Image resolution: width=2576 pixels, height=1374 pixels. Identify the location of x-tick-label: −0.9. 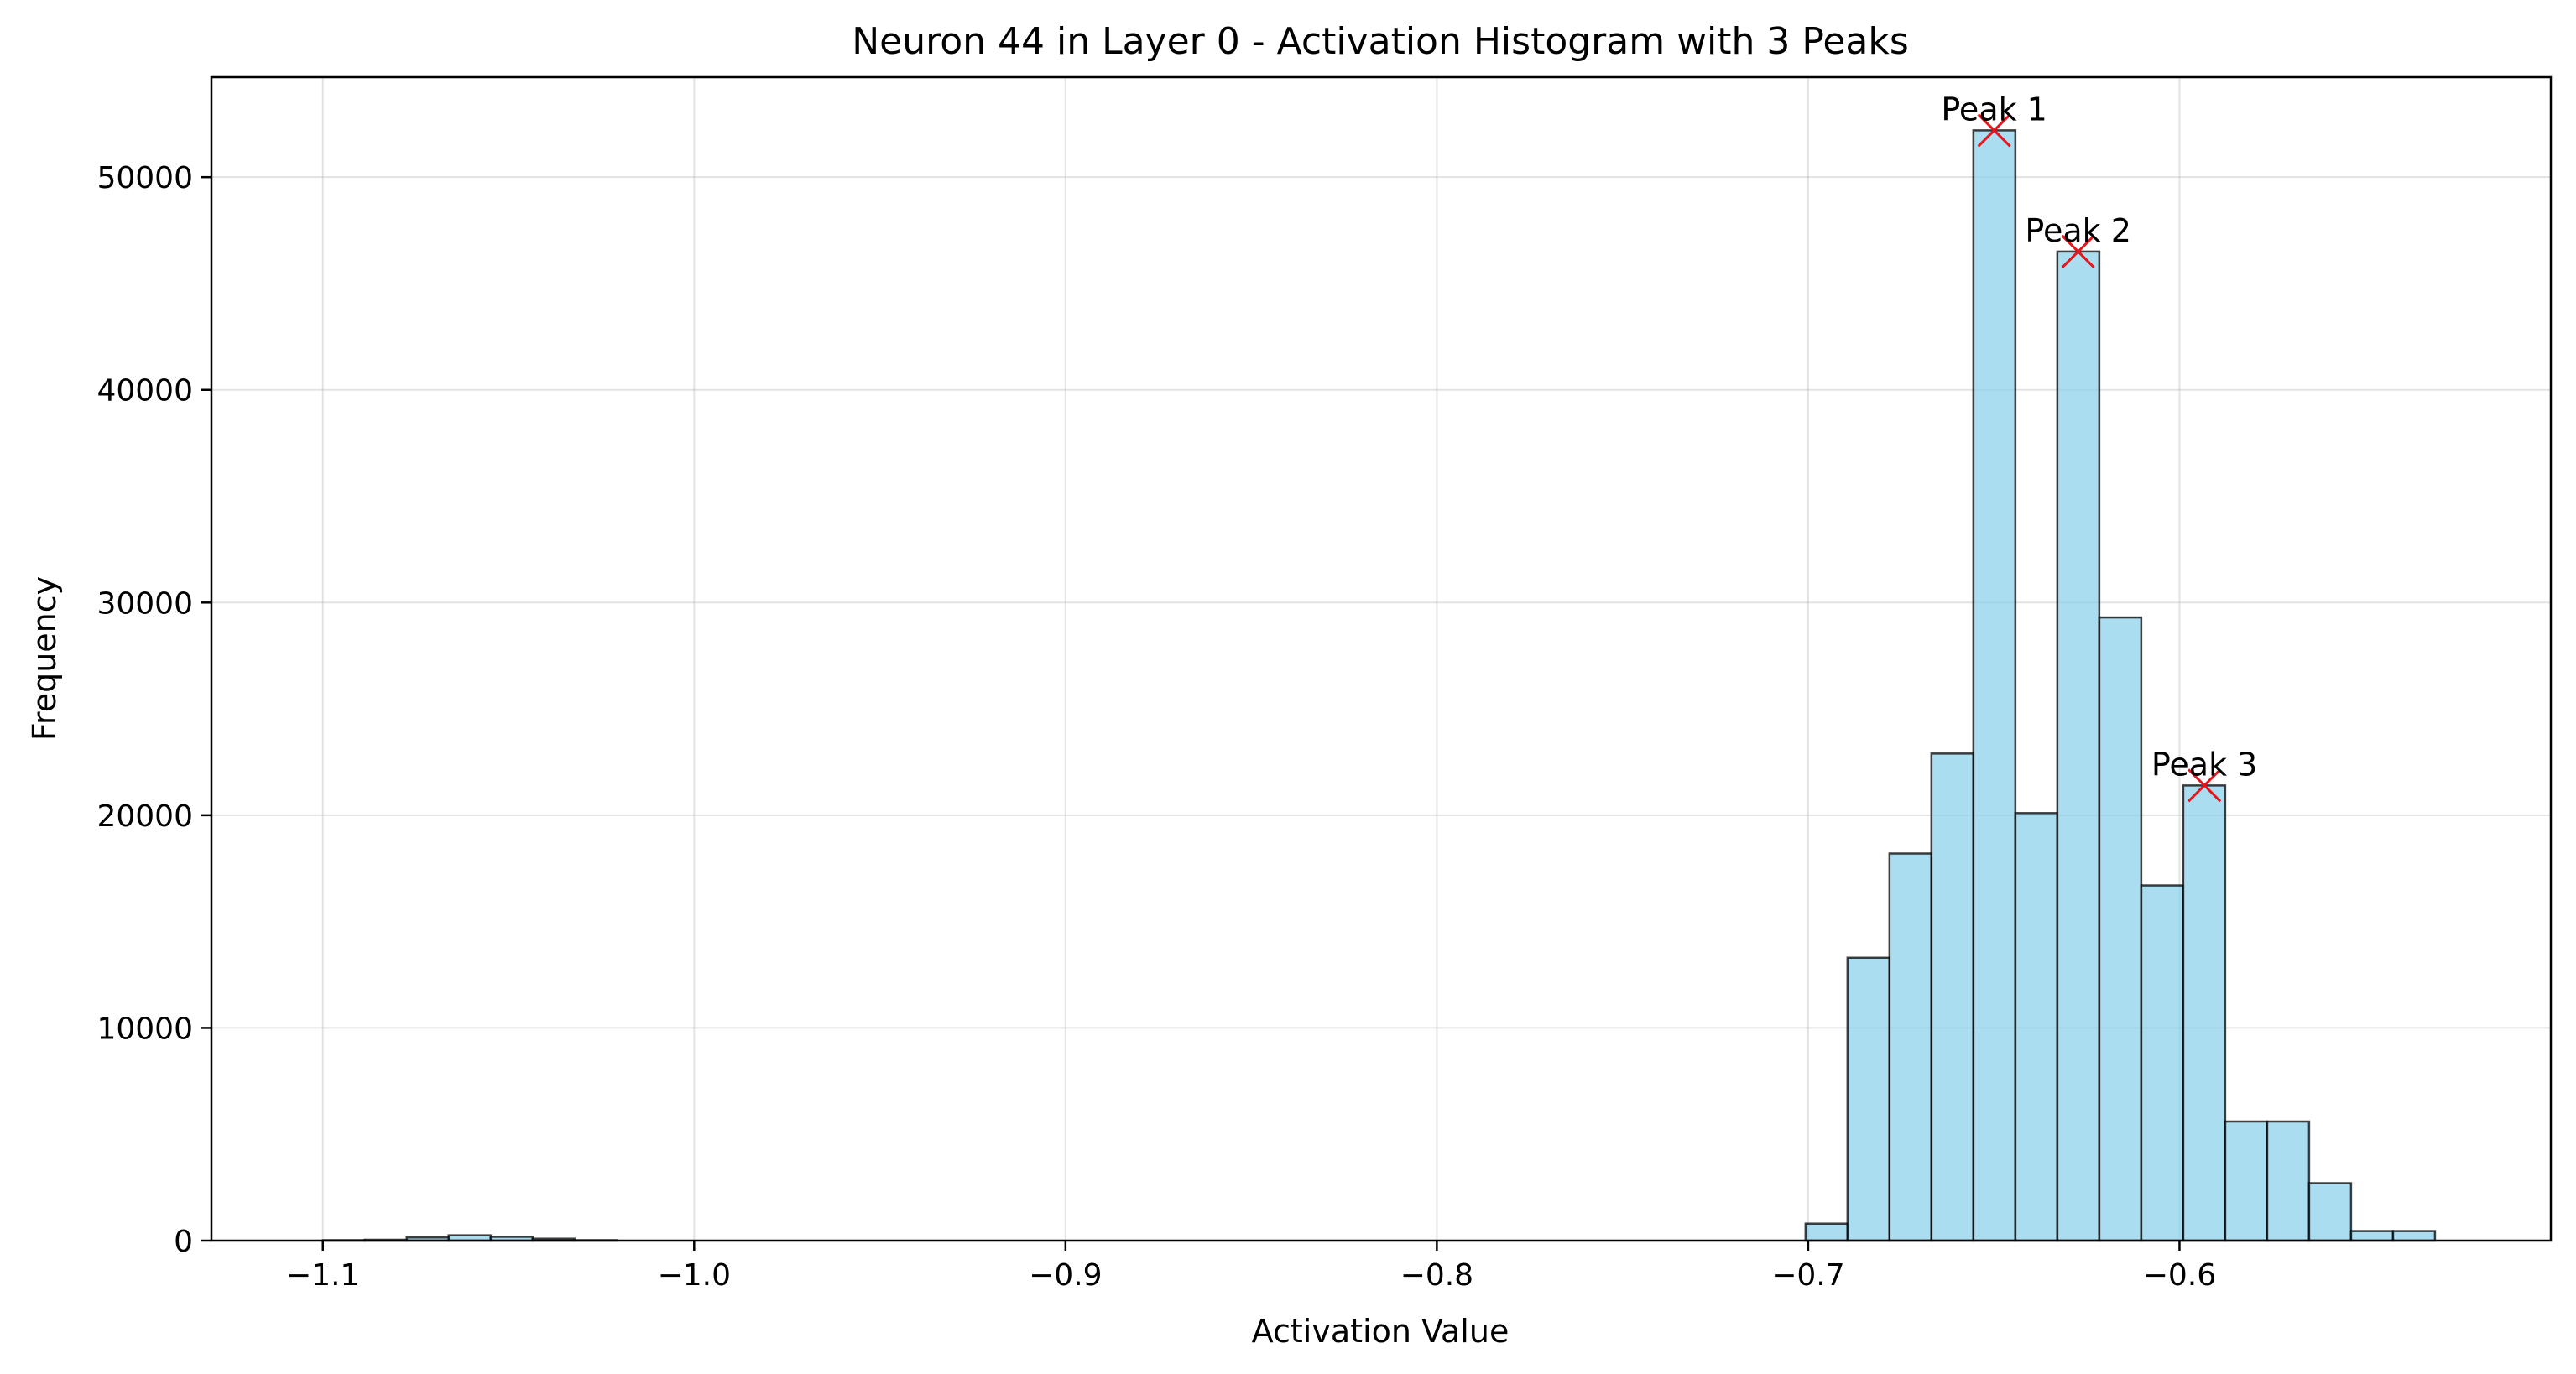
(1065, 1275).